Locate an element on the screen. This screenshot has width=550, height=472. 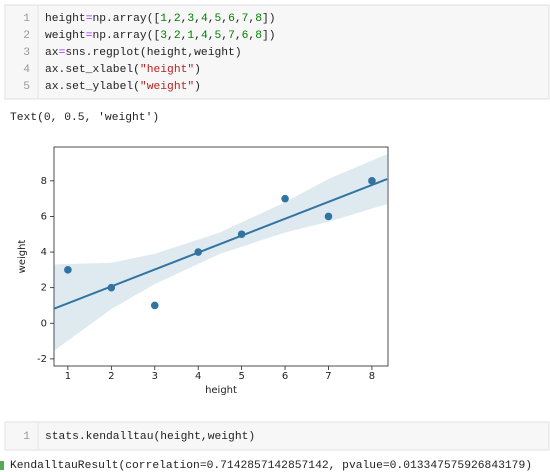
code-line: weight=np.array([3,2,1,4,5,7,6,8]) is located at coordinates (160, 36).